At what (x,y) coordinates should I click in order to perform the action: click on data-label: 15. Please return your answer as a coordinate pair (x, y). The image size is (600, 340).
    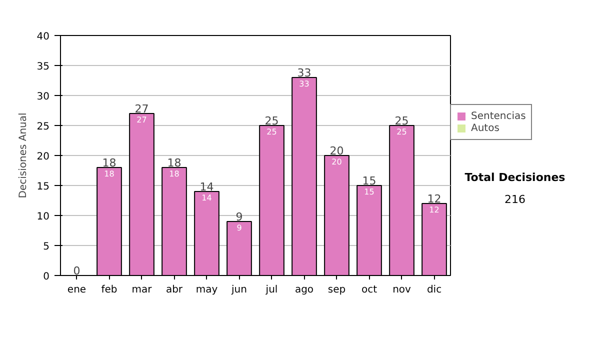
    Looking at the image, I should click on (369, 192).